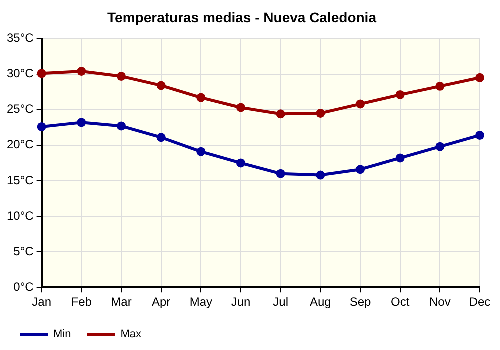 The height and width of the screenshot is (350, 500). I want to click on y-tick-label: 25°C, so click(20, 109).